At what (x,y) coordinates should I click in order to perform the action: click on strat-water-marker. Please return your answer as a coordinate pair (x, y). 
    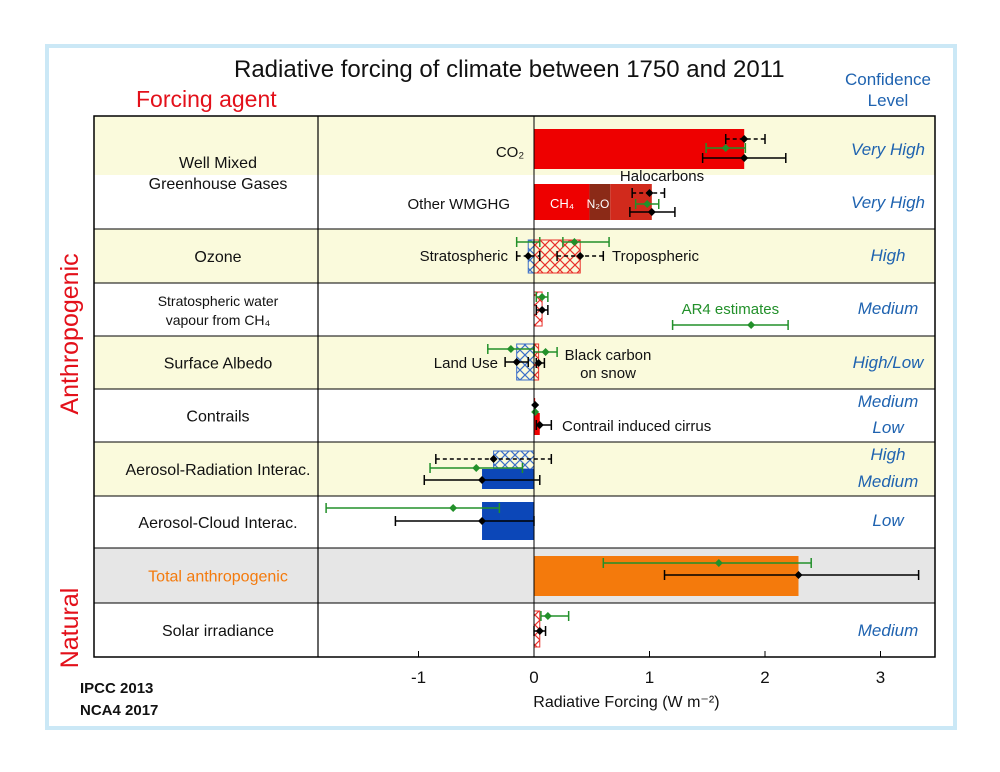
    Looking at the image, I should click on (542, 310).